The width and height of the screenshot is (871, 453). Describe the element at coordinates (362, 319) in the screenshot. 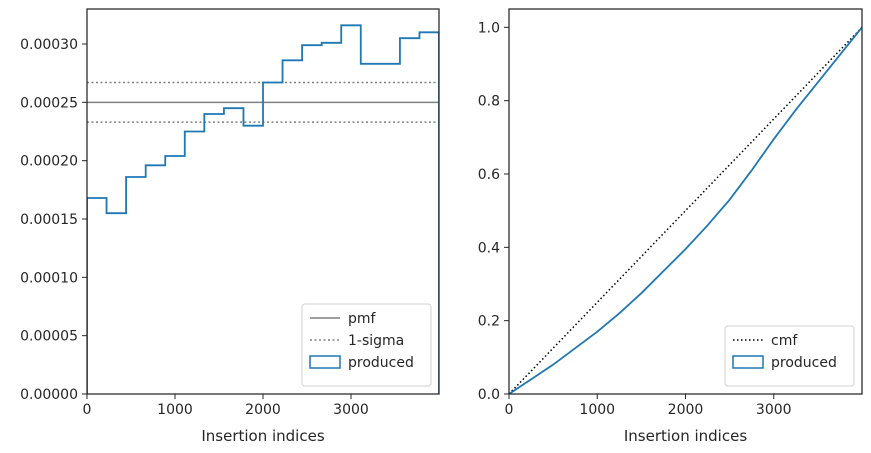

I see `legend-label: pmf` at that location.